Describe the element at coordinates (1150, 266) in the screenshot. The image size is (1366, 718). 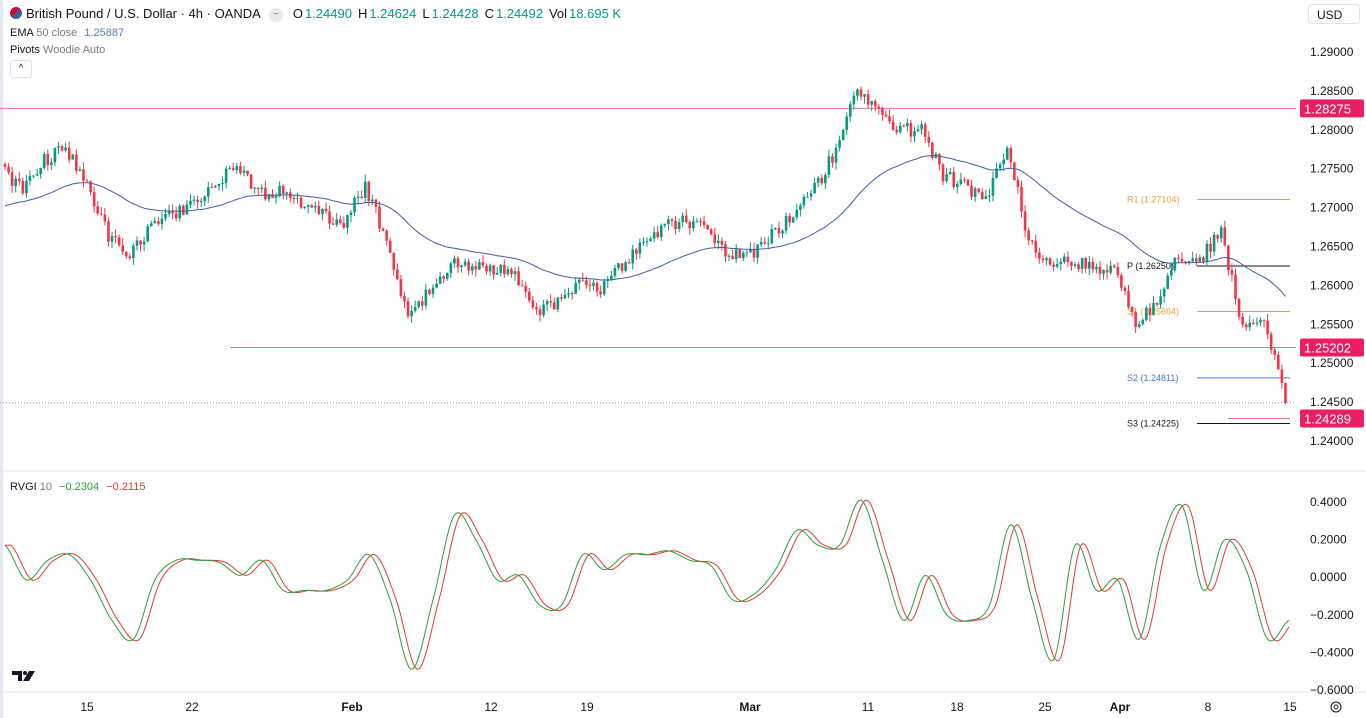
I see `pivot-label-p: P (1.26250)` at that location.